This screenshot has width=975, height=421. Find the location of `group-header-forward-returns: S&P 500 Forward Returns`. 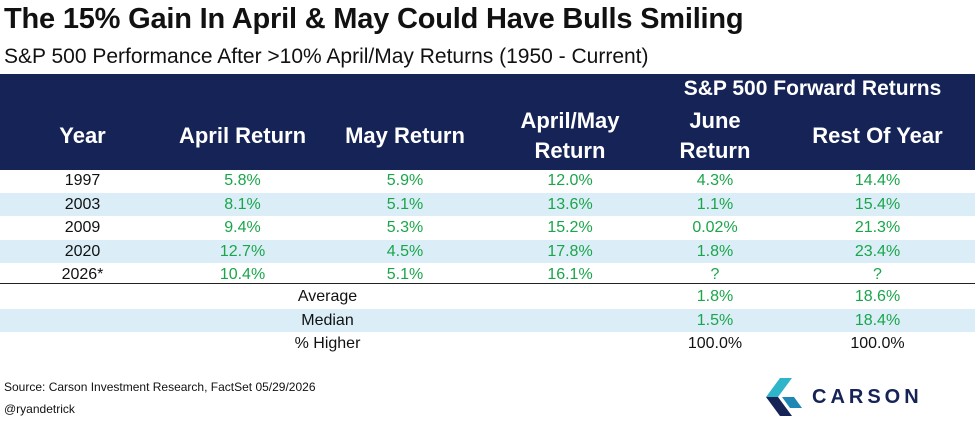

group-header-forward-returns: S&P 500 Forward Returns is located at coordinates (812, 88).